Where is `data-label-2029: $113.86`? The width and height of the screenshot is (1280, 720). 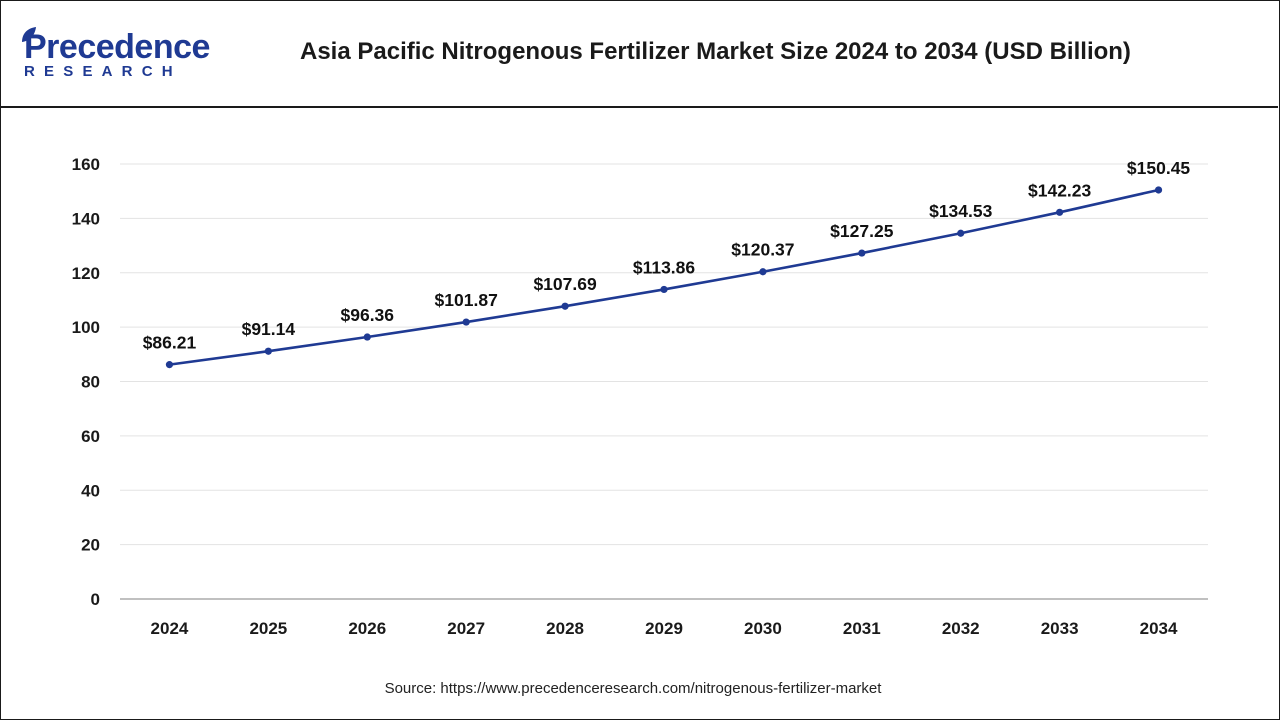
data-label-2029: $113.86 is located at coordinates (664, 267).